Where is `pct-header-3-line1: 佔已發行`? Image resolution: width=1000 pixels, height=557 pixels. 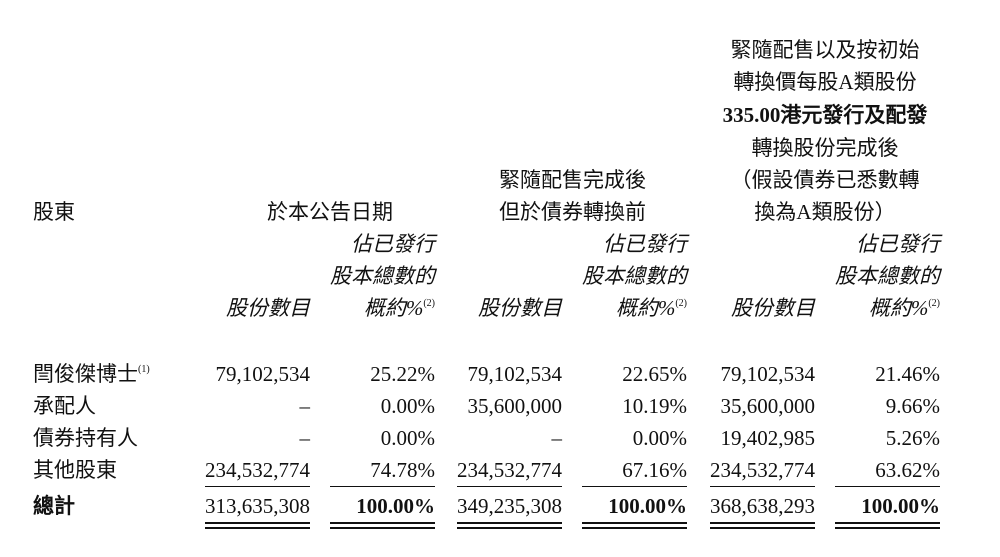
pct-header-3-line1: 佔已發行 is located at coordinates (898, 244).